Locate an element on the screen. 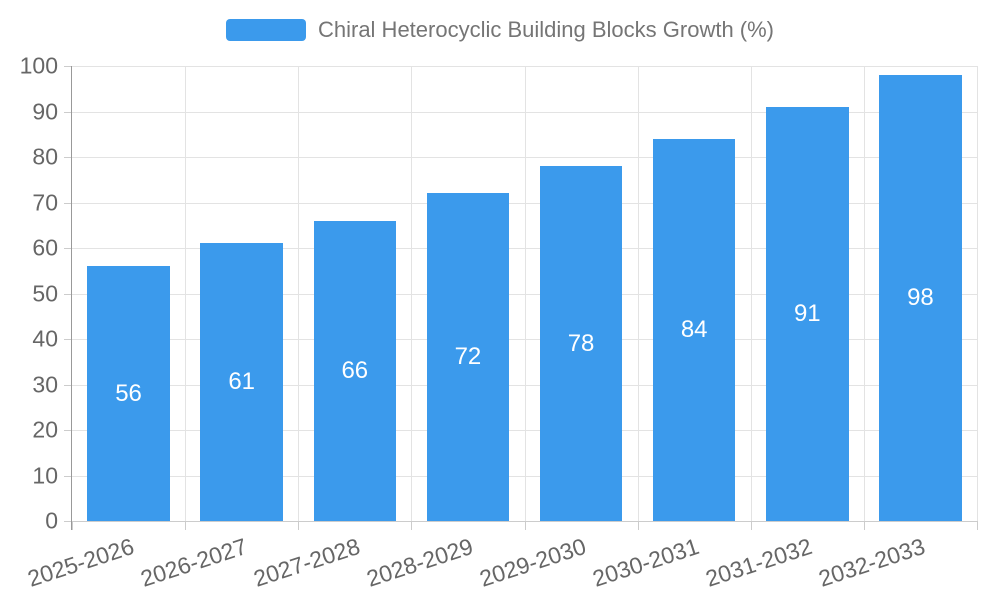  y-axis-tick-label: 20 is located at coordinates (45, 429).